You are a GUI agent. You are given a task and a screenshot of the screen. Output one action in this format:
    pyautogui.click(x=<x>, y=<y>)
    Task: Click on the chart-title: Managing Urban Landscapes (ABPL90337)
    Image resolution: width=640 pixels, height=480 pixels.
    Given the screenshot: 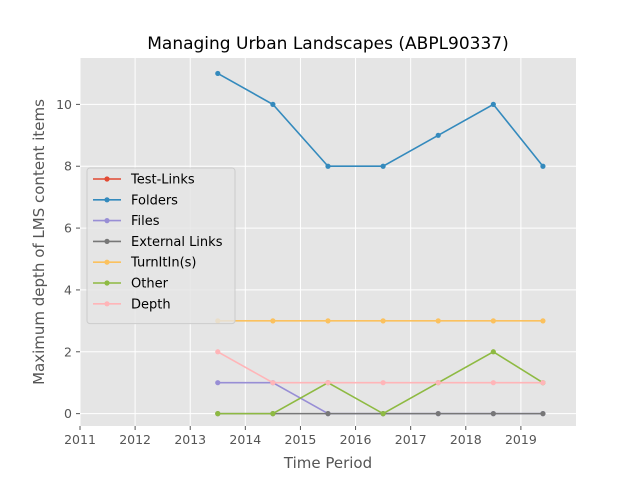 What is the action you would take?
    pyautogui.click(x=328, y=44)
    